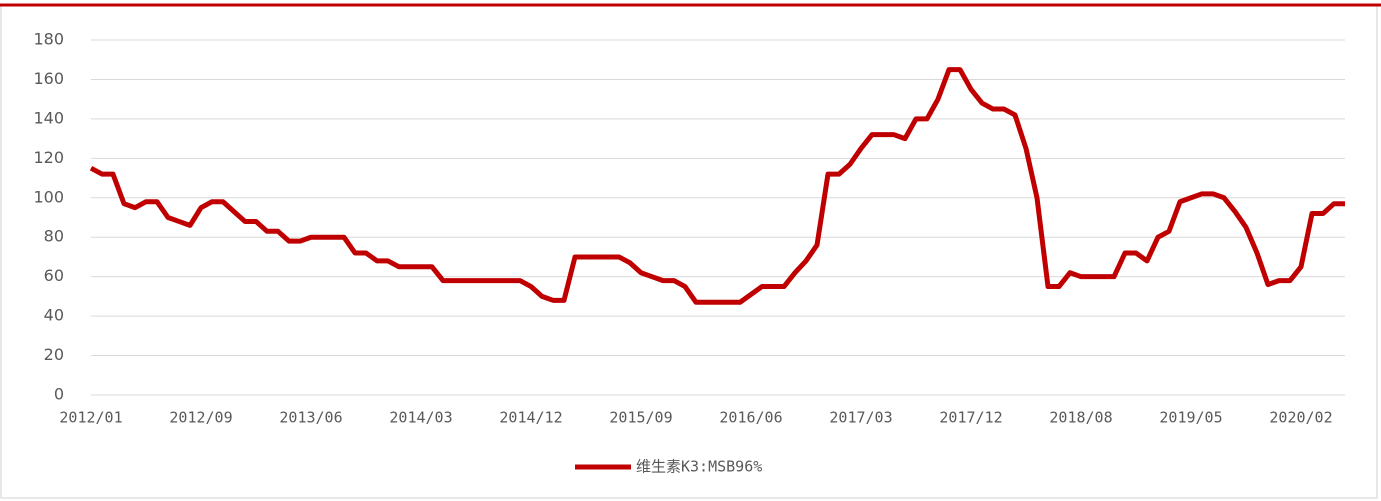 Image resolution: width=1381 pixels, height=501 pixels. Describe the element at coordinates (48, 39) in the screenshot. I see `y-tick-label: 180` at that location.